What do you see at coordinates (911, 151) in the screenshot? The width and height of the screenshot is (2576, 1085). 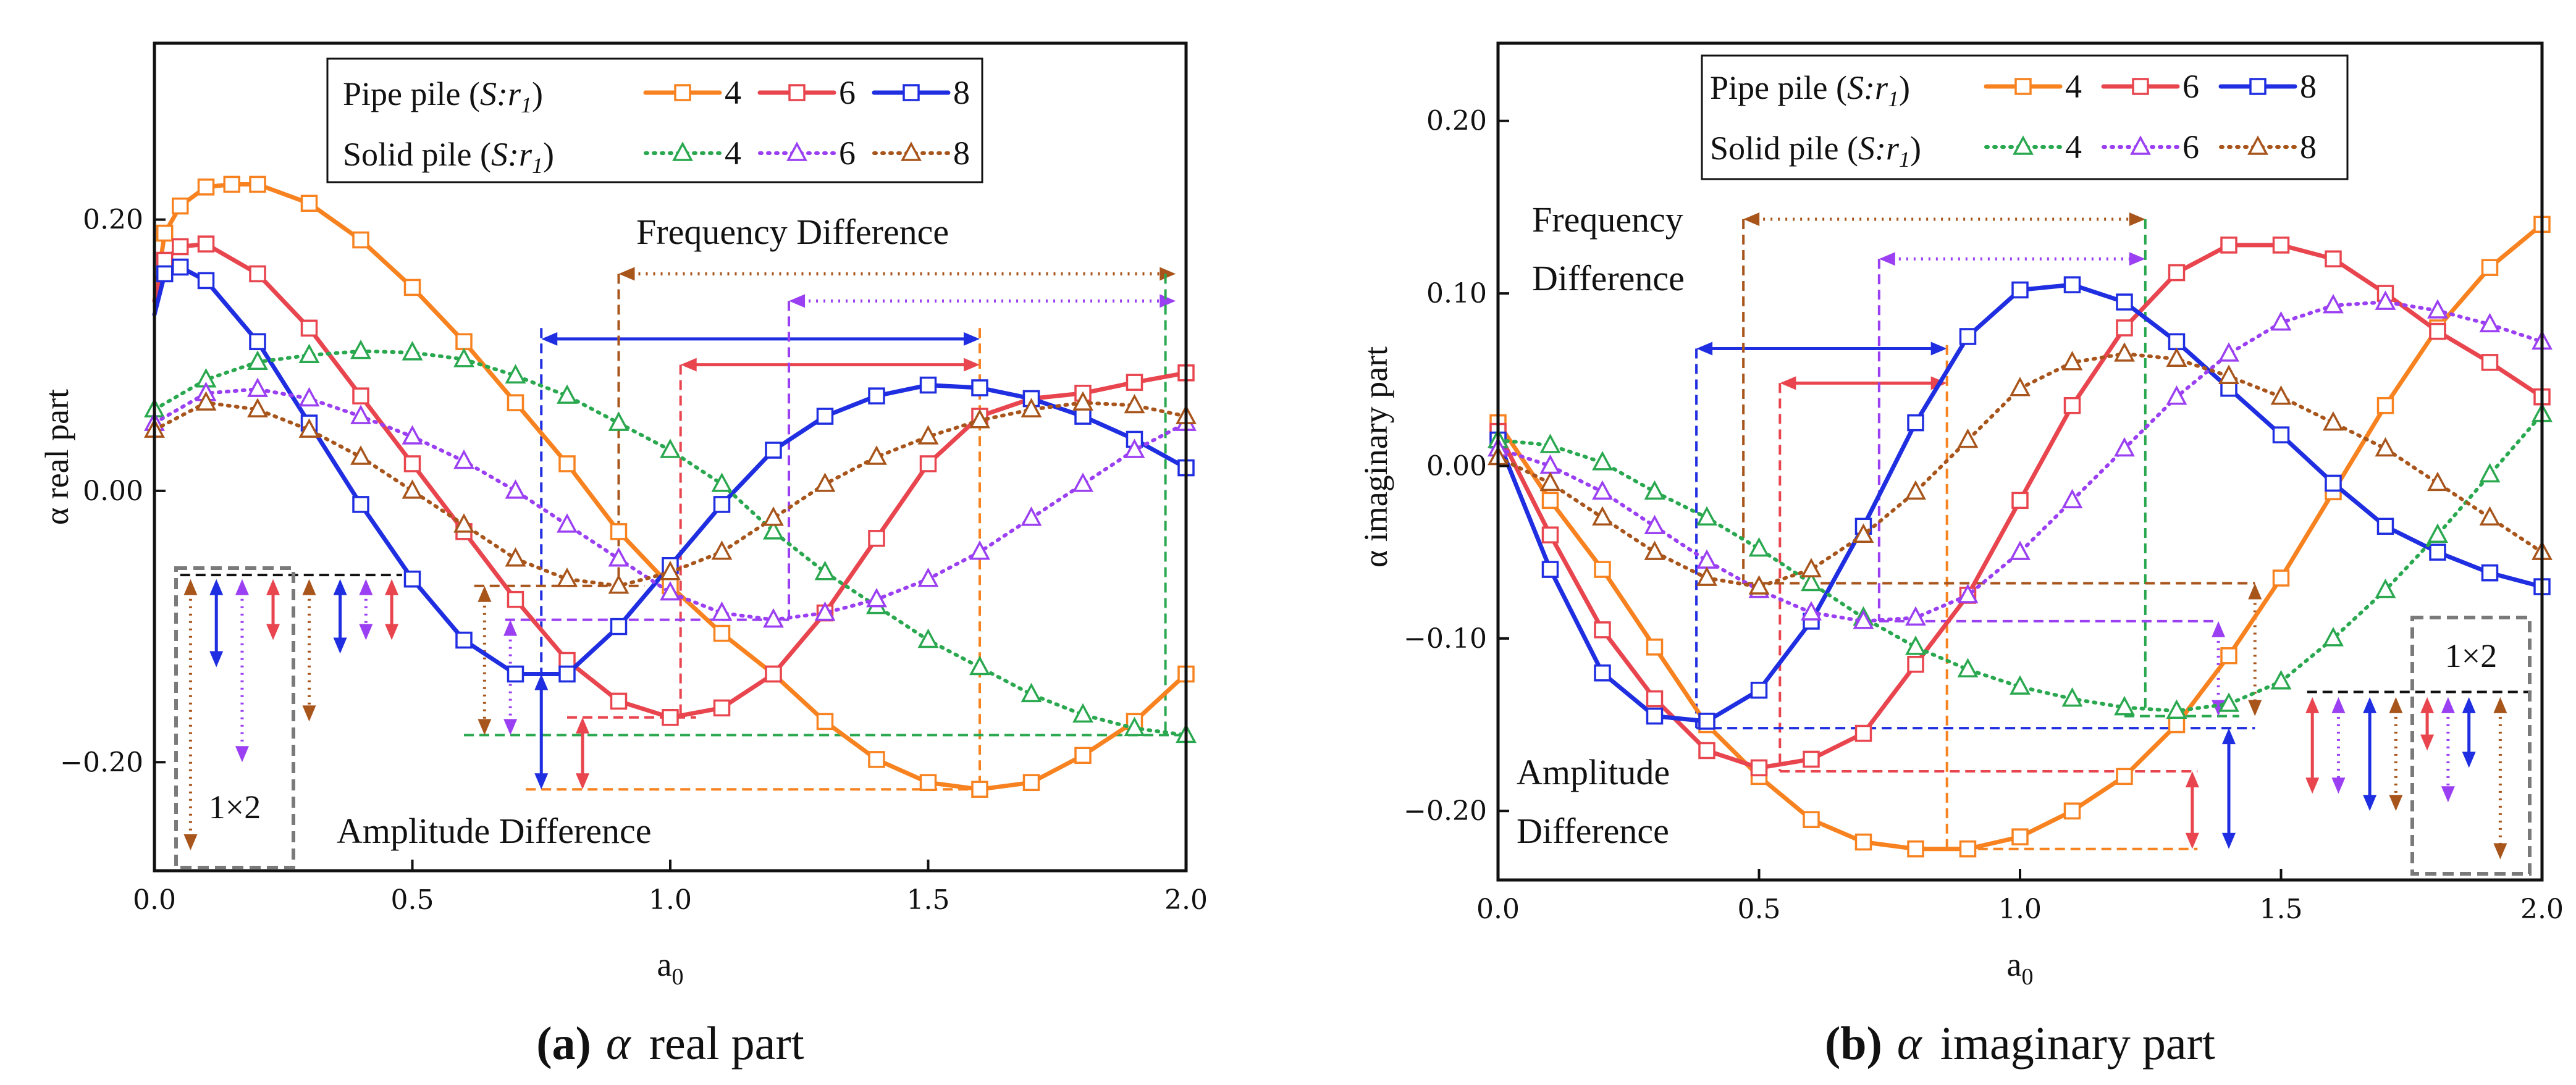 I see `legend-marker-solid8` at bounding box center [911, 151].